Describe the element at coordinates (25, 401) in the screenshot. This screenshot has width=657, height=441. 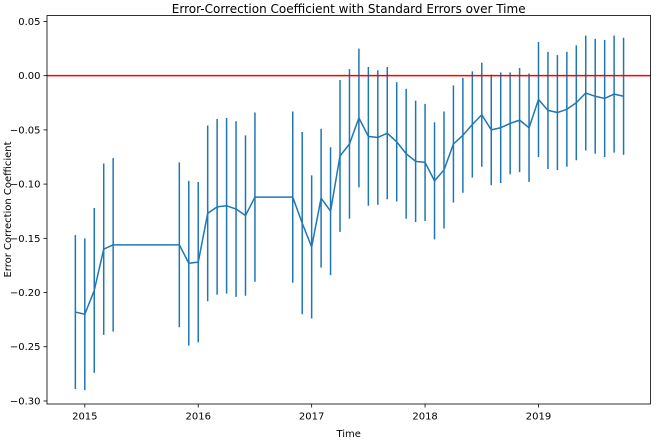
I see `y-tick-label: −0.30` at that location.